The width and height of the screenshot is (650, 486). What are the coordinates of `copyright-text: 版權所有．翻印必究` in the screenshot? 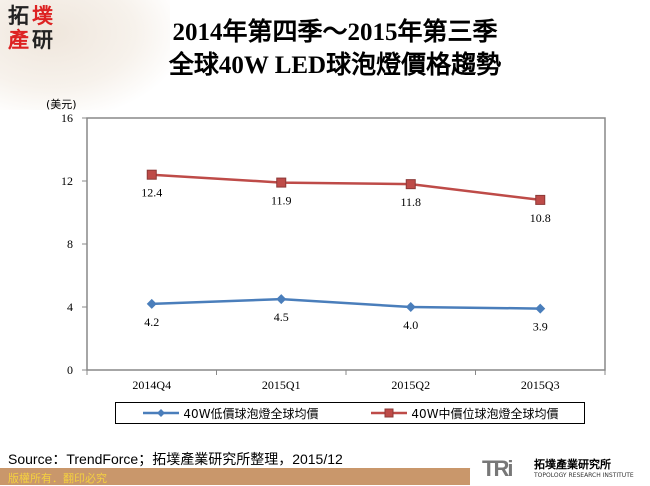 It's located at (57, 478).